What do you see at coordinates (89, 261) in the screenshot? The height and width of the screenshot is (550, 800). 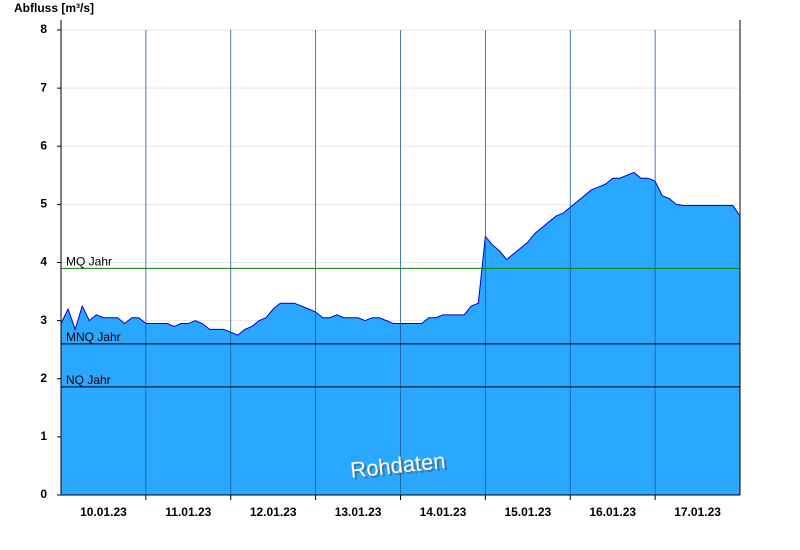 I see `reference-label: MQ Jahr` at bounding box center [89, 261].